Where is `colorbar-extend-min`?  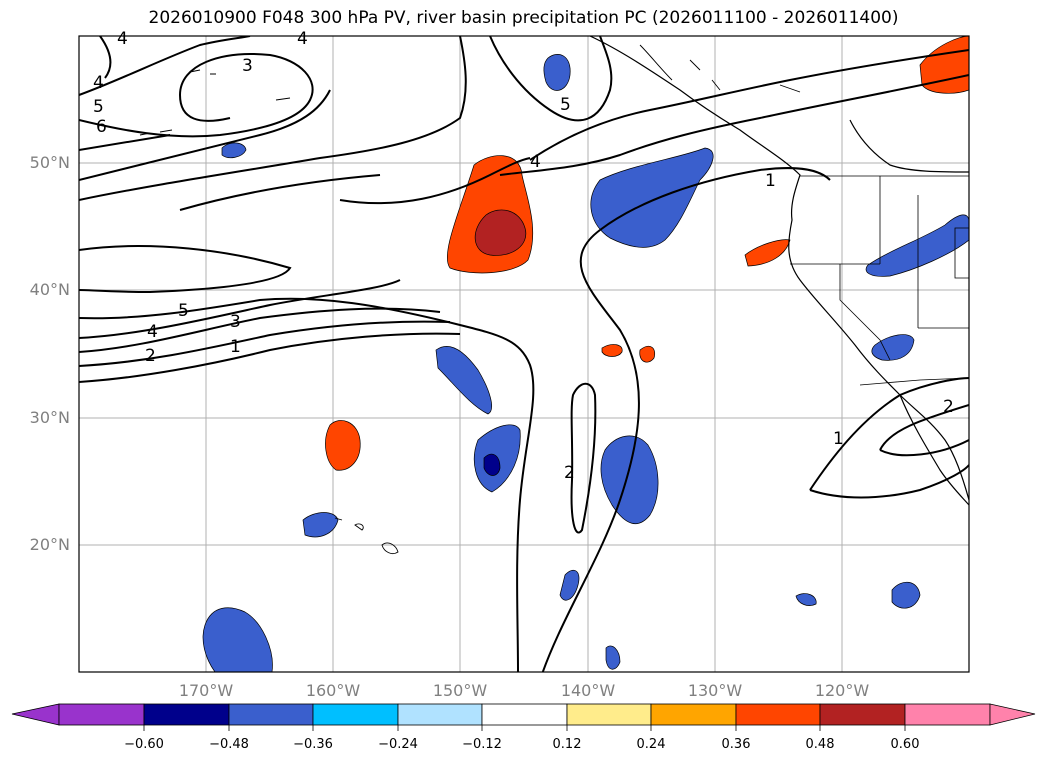 colorbar-extend-min is located at coordinates (35, 714).